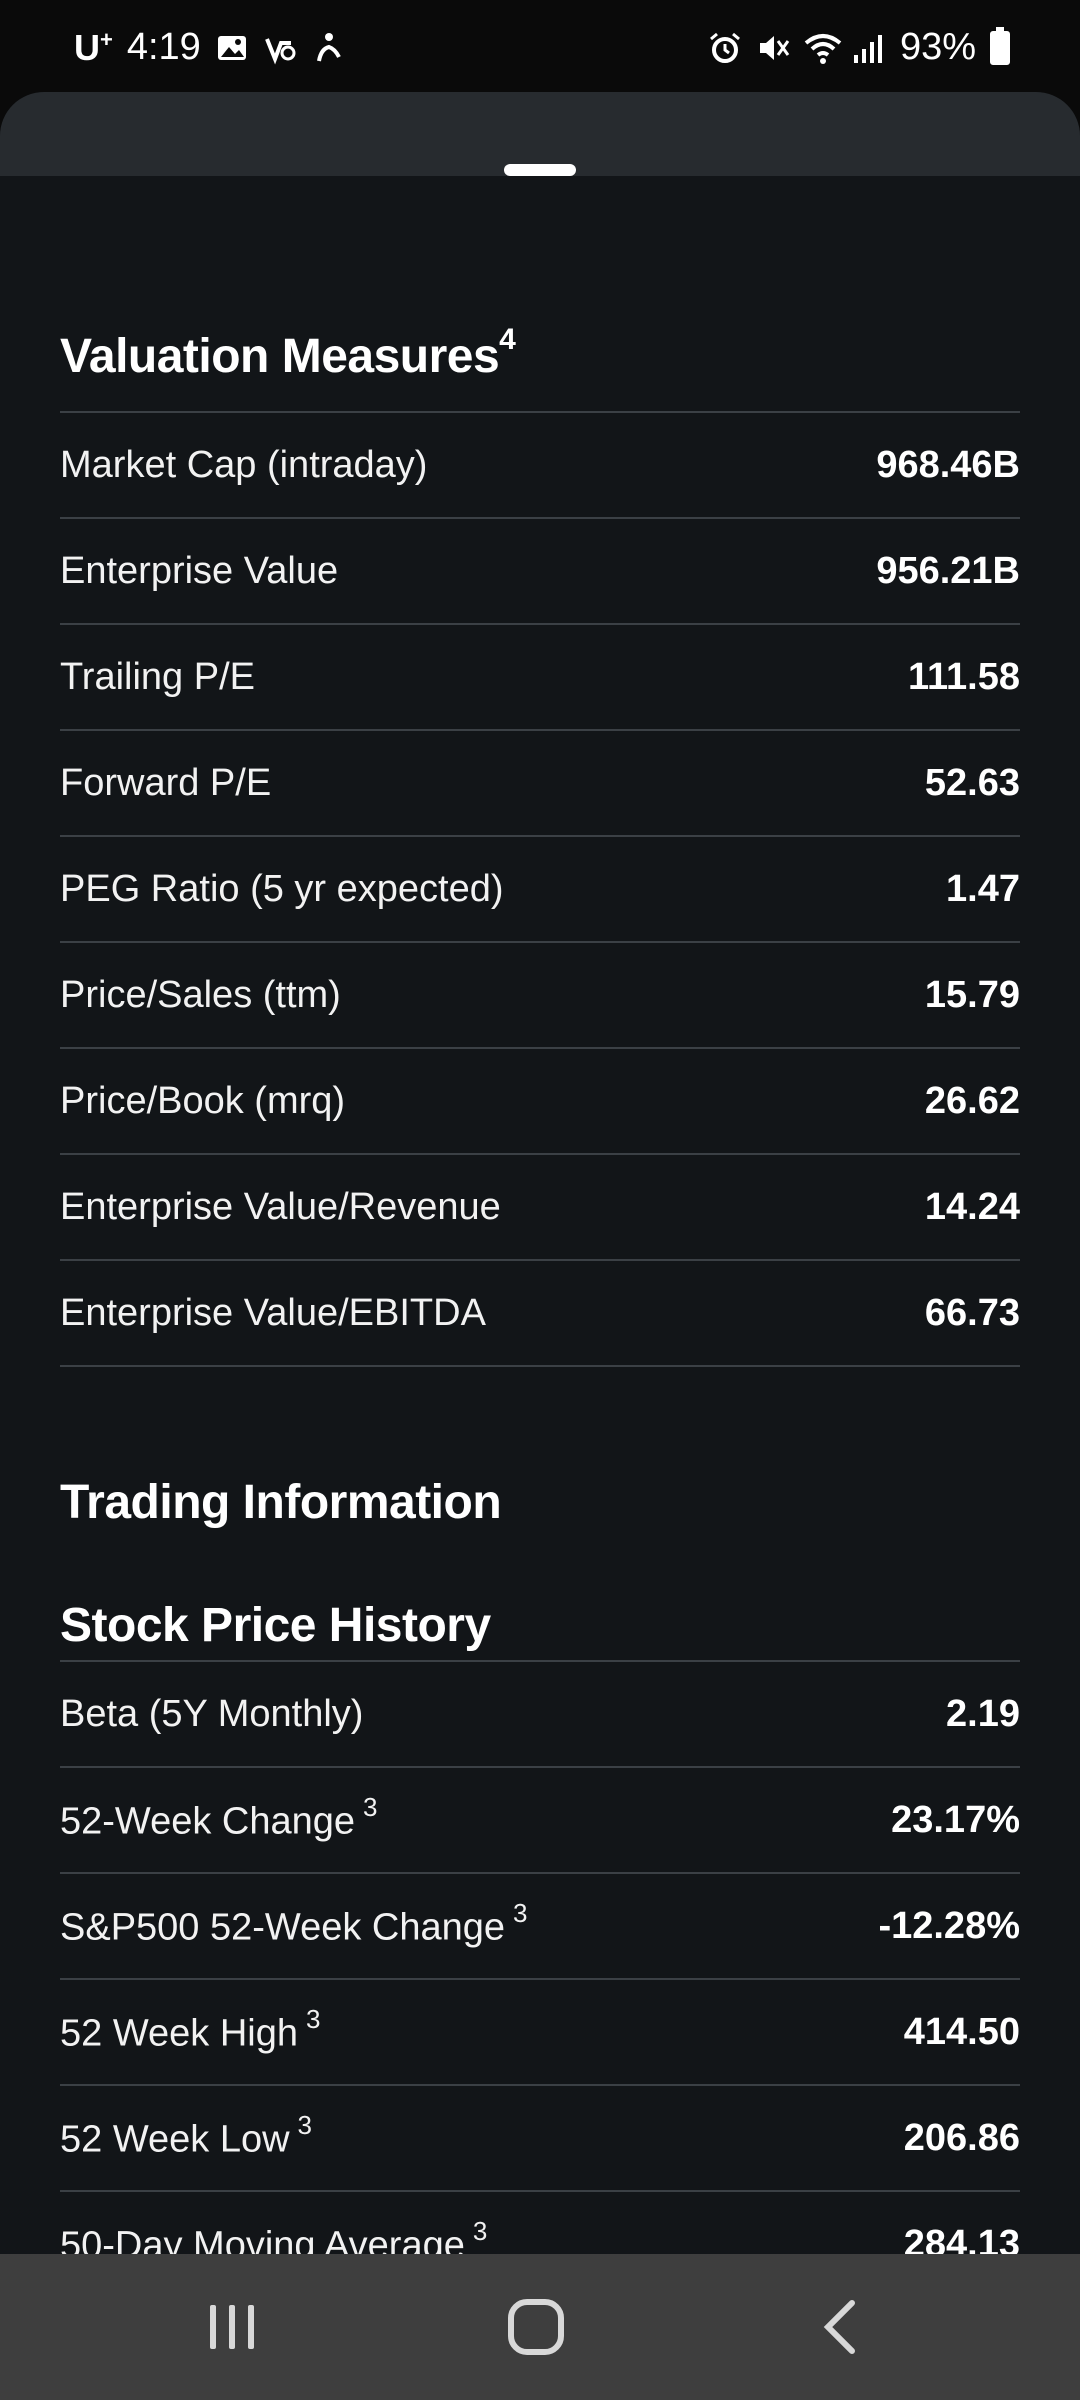  Describe the element at coordinates (328, 48) in the screenshot. I see `accessibility-icon` at that location.